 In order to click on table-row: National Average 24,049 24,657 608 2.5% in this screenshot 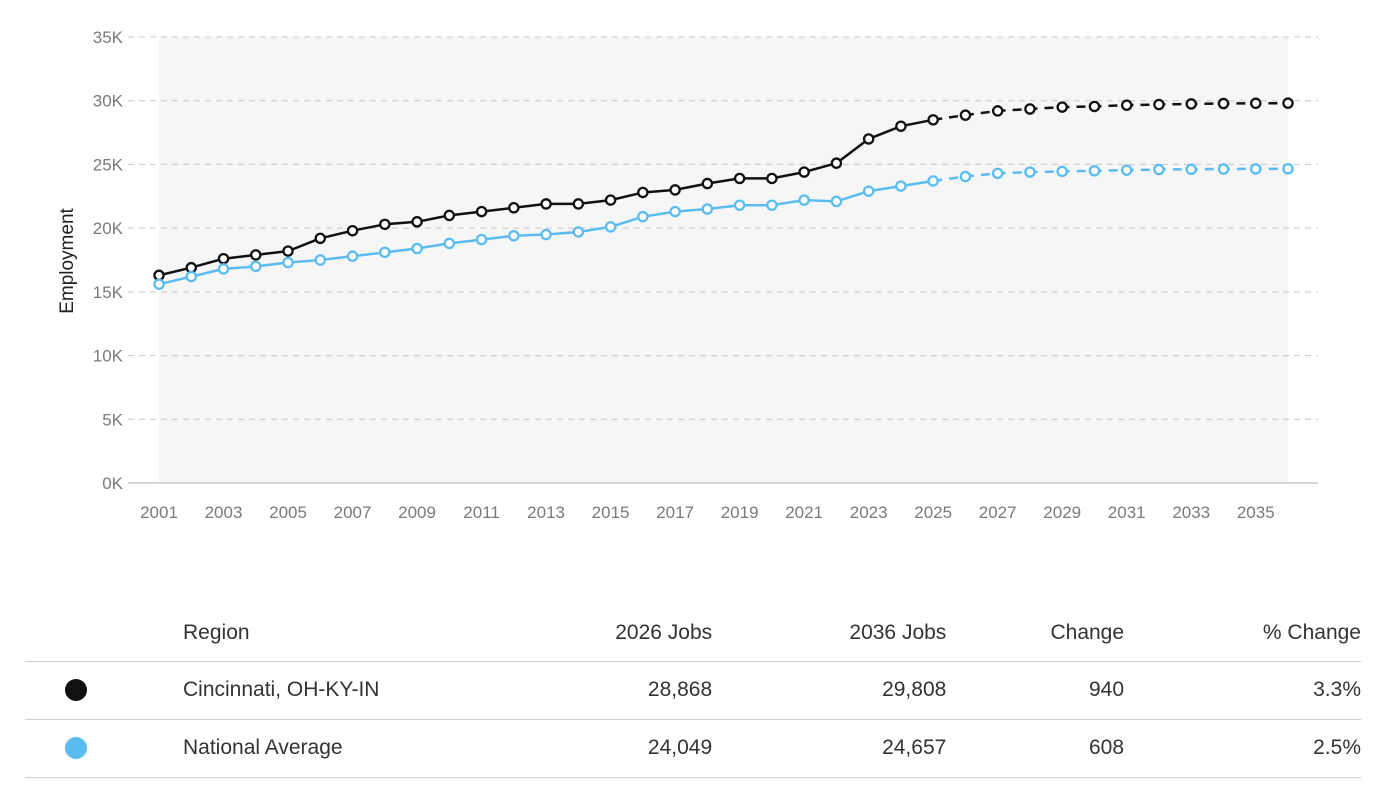, I will do `click(693, 748)`.